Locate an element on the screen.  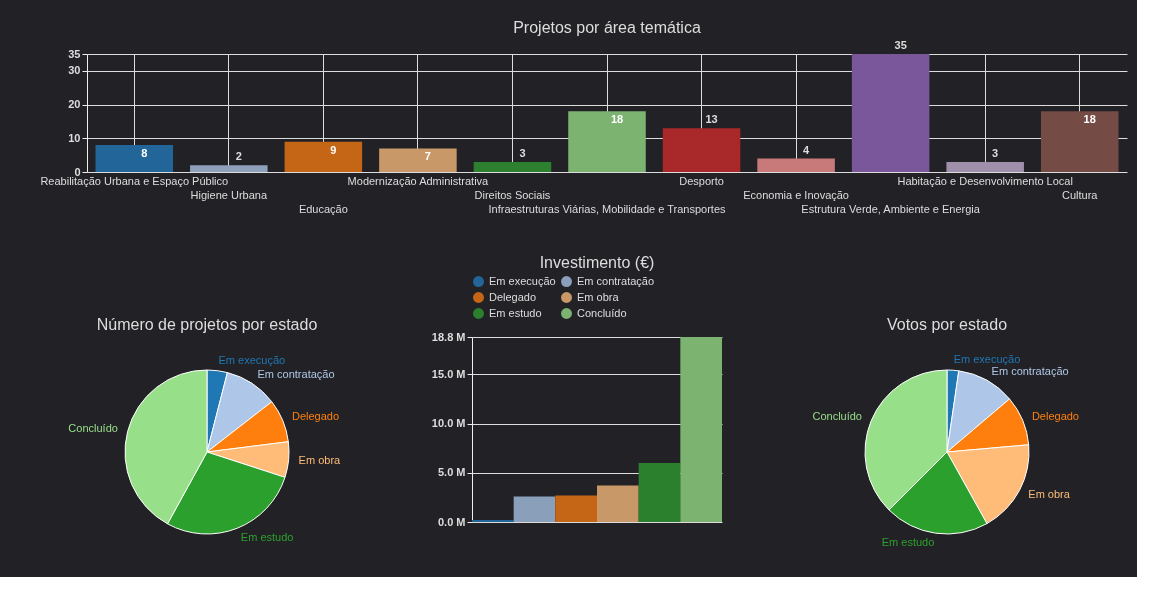
x-tick-label: Estrutura Verde, Ambiente e Energia is located at coordinates (891, 209).